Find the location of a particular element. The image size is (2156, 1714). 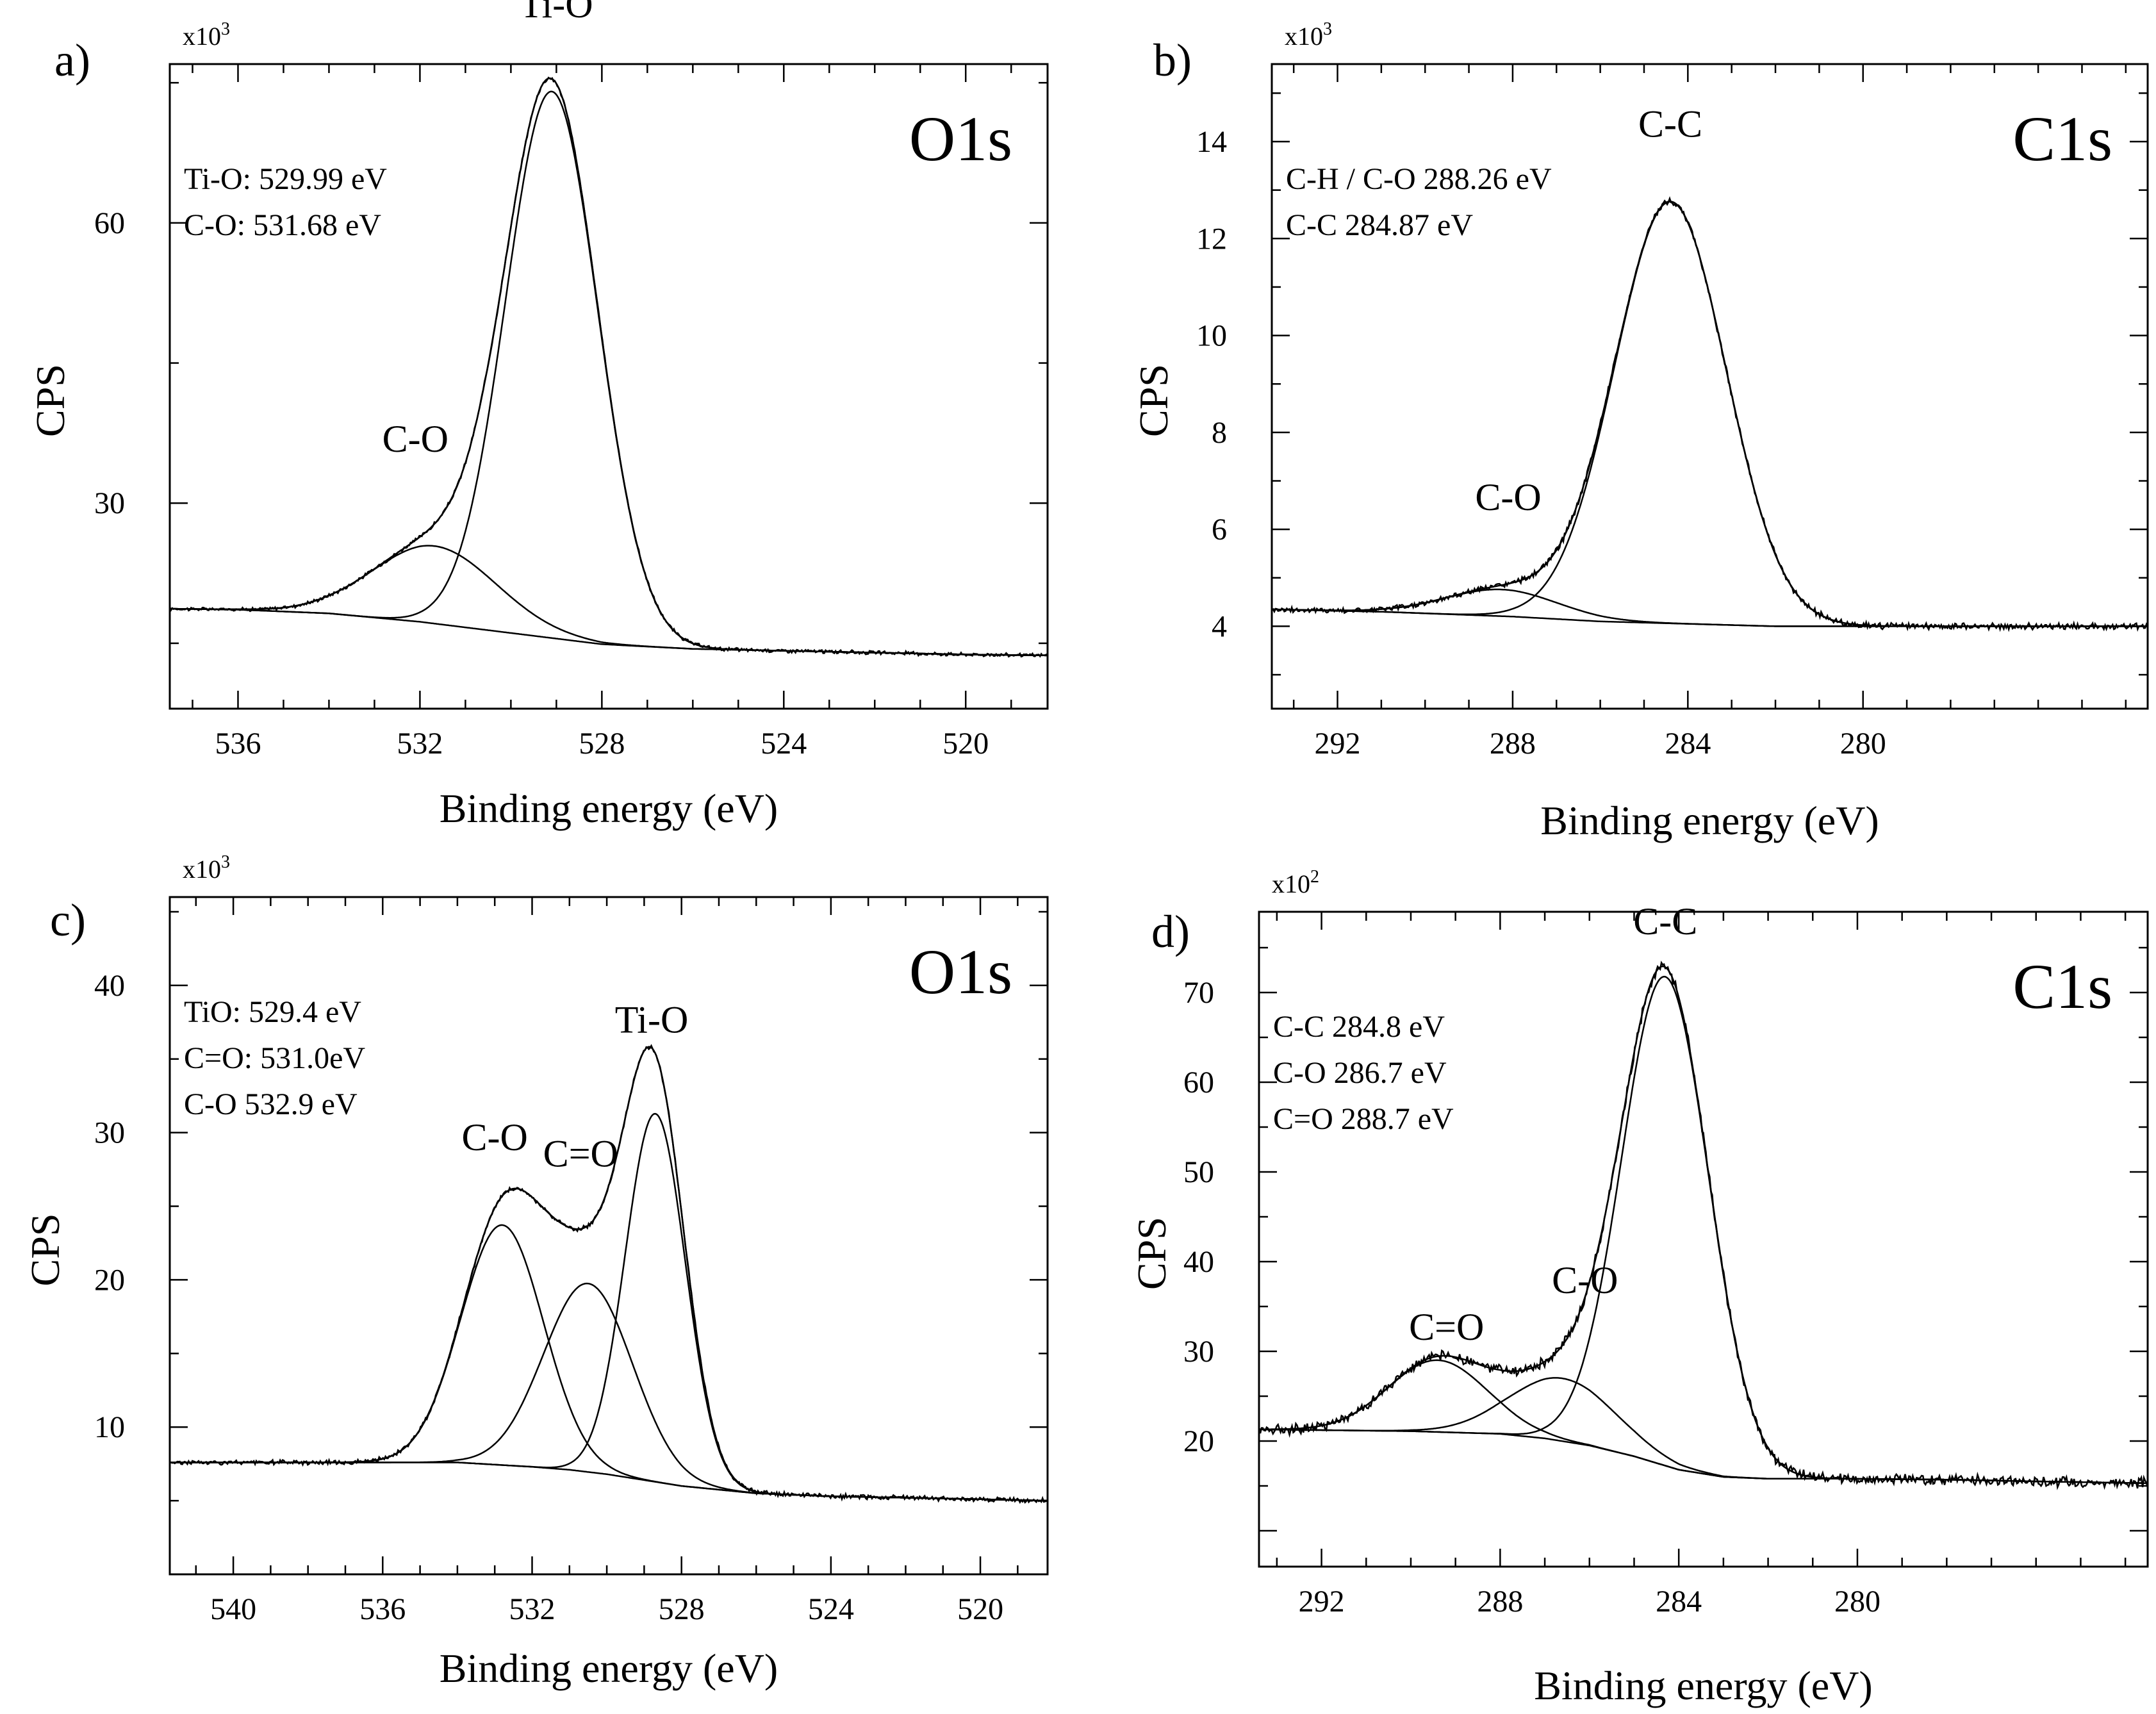

y-tick-label: 12 is located at coordinates (1211, 239).